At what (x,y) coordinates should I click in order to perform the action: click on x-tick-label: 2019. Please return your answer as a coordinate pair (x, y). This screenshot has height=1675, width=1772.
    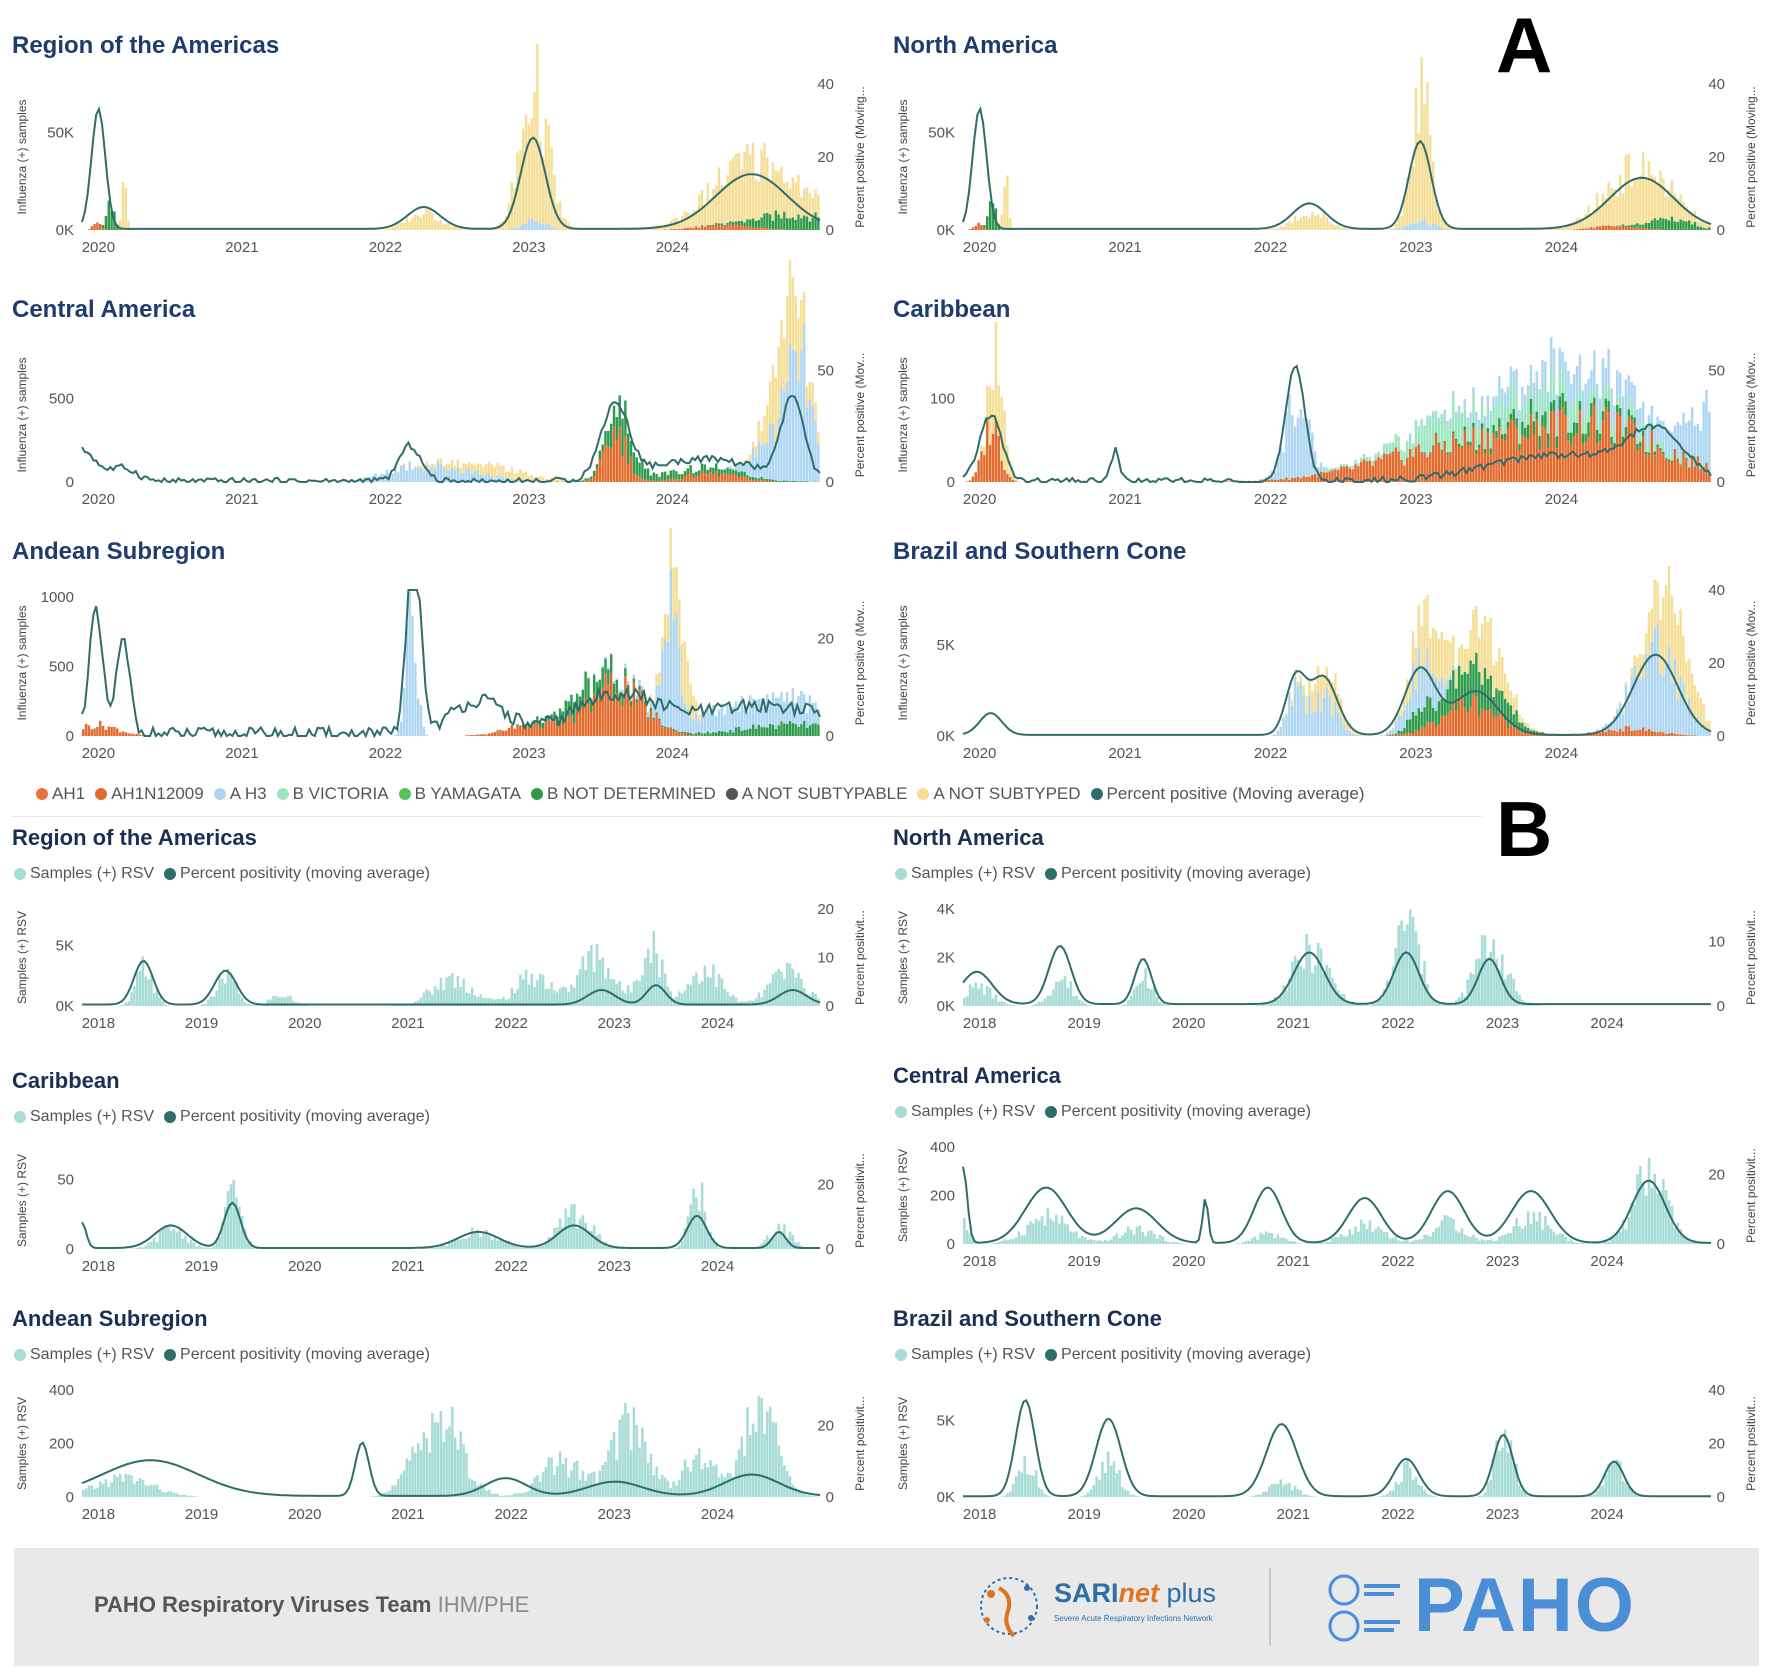
    Looking at the image, I should click on (201, 1266).